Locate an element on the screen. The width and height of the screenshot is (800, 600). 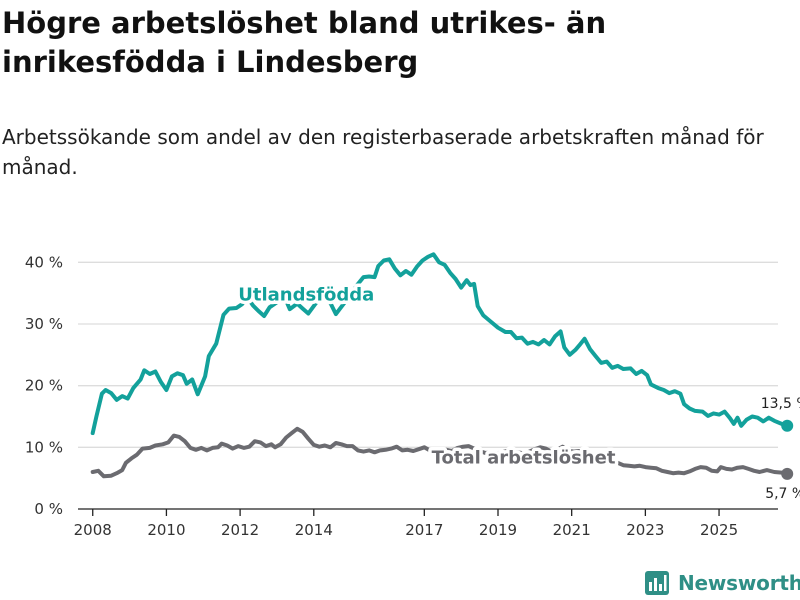
x-tick-label: 2014 is located at coordinates (314, 530).